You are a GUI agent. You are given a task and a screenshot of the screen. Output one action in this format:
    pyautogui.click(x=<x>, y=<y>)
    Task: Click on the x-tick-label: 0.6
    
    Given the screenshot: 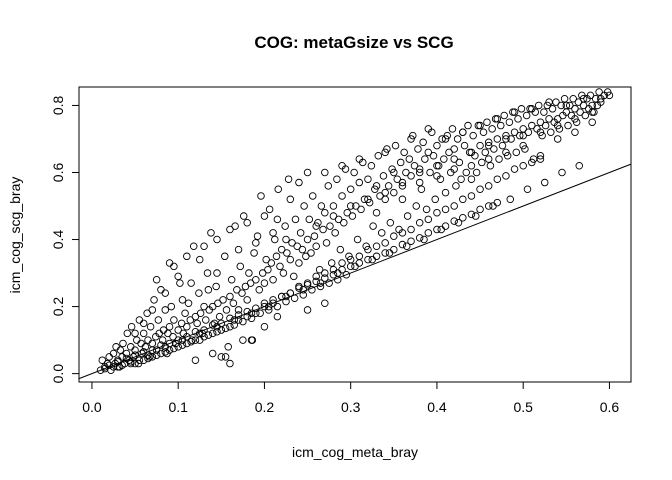 What is the action you would take?
    pyautogui.click(x=610, y=407)
    